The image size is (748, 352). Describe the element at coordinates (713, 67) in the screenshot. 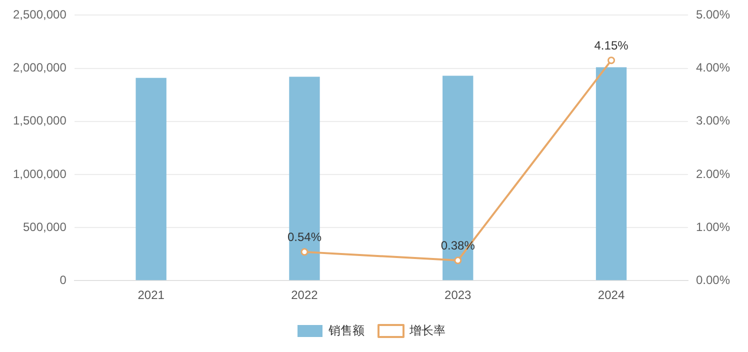

I see `y2-tick-label: 4.00%` at that location.